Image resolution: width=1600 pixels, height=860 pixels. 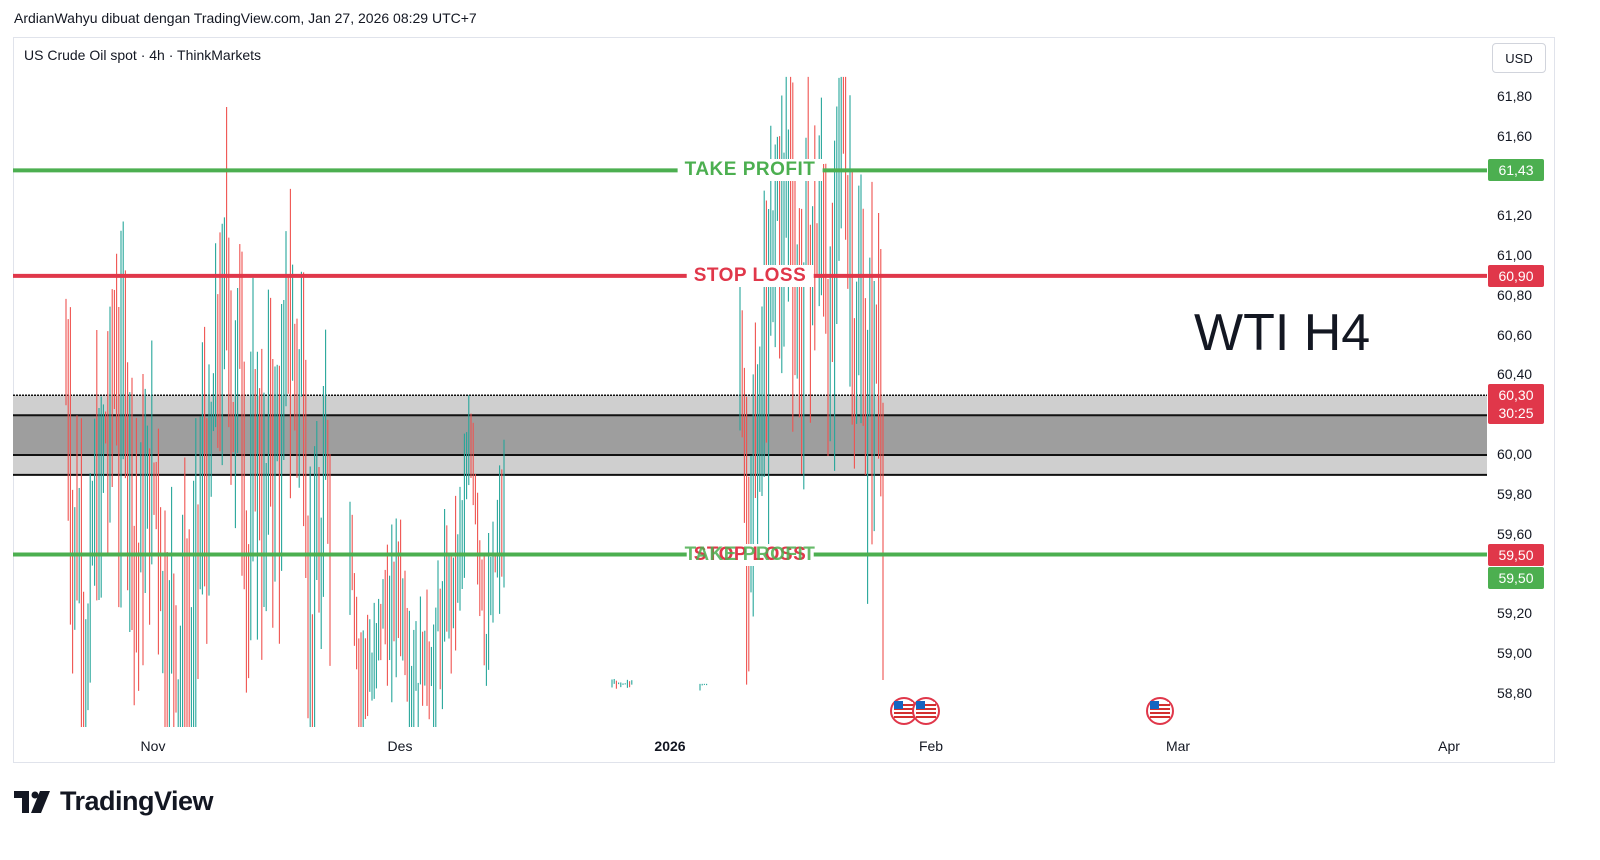 I want to click on time-tick: Feb, so click(x=931, y=746).